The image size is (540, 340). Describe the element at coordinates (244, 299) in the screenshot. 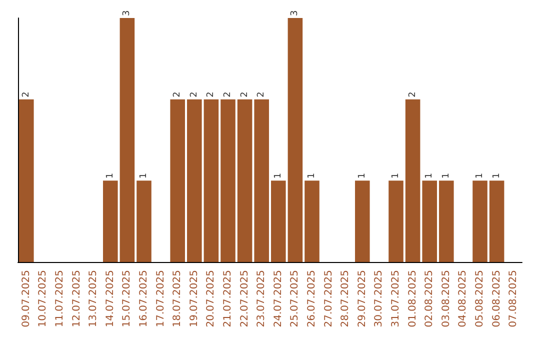

I see `x-tick-label: 22.07.2025` at that location.